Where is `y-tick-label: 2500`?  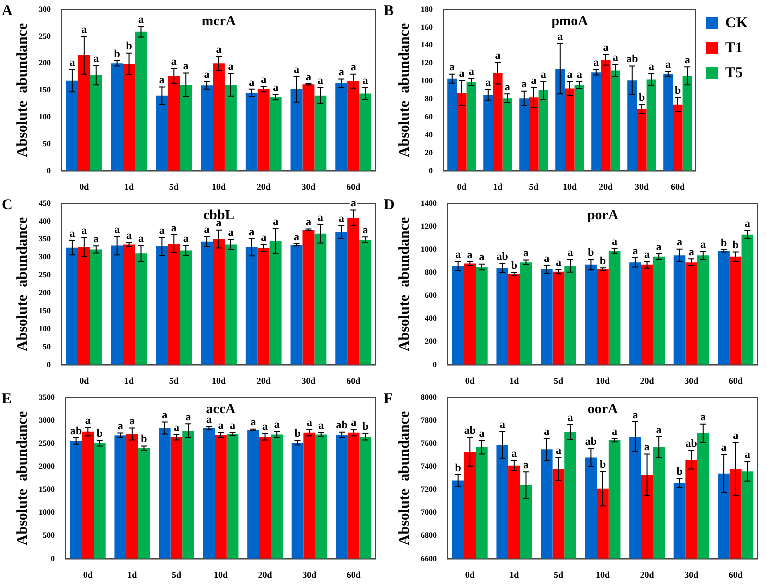 y-tick-label: 2500 is located at coordinates (47, 443).